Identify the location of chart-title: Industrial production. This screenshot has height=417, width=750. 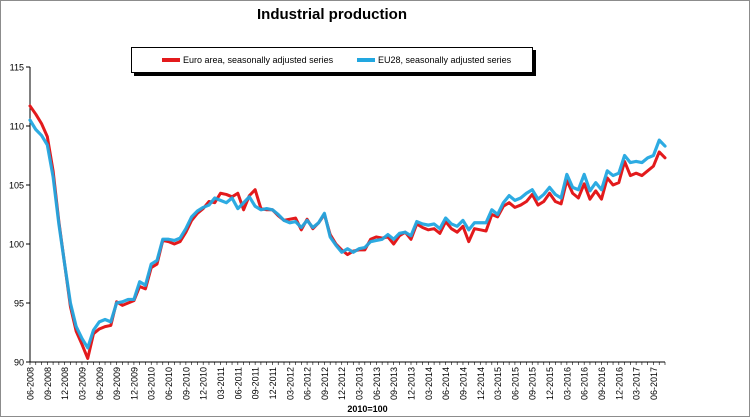
(332, 14).